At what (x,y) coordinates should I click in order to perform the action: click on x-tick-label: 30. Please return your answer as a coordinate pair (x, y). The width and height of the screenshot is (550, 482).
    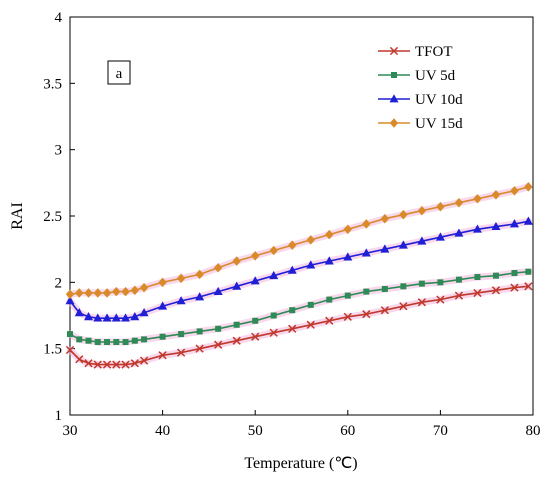
    Looking at the image, I should click on (70, 431).